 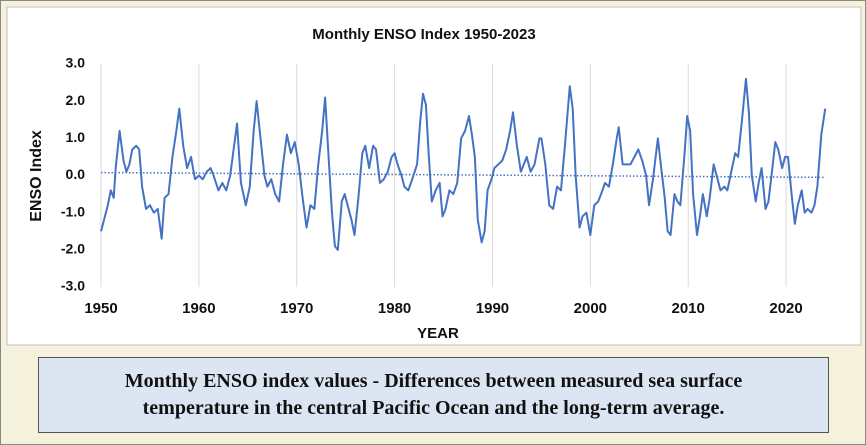 I want to click on x-tick-label: 2020, so click(x=785, y=308).